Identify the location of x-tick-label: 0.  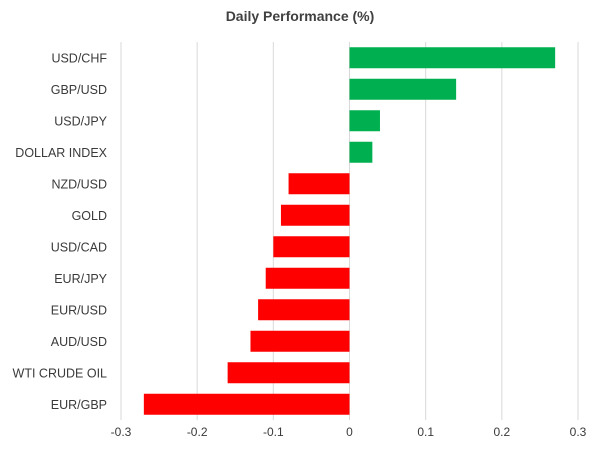
(349, 432).